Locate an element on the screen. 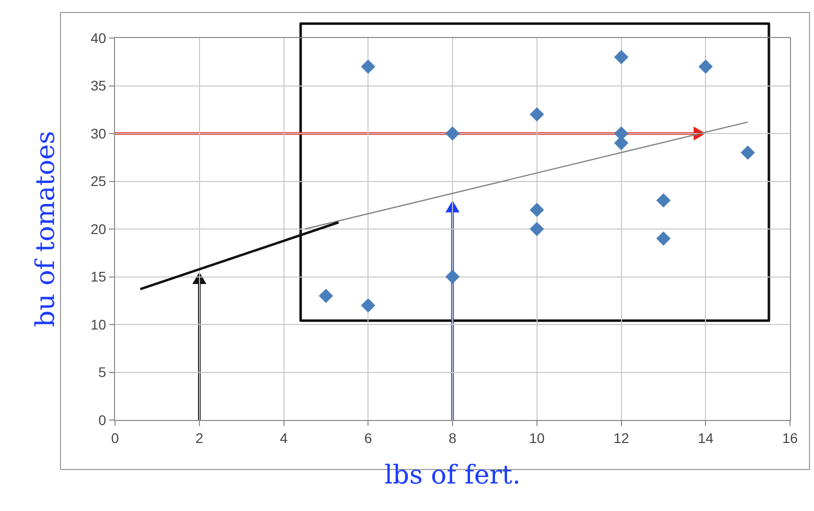 This screenshot has width=814, height=511. x-tick-label: 6 is located at coordinates (368, 438).